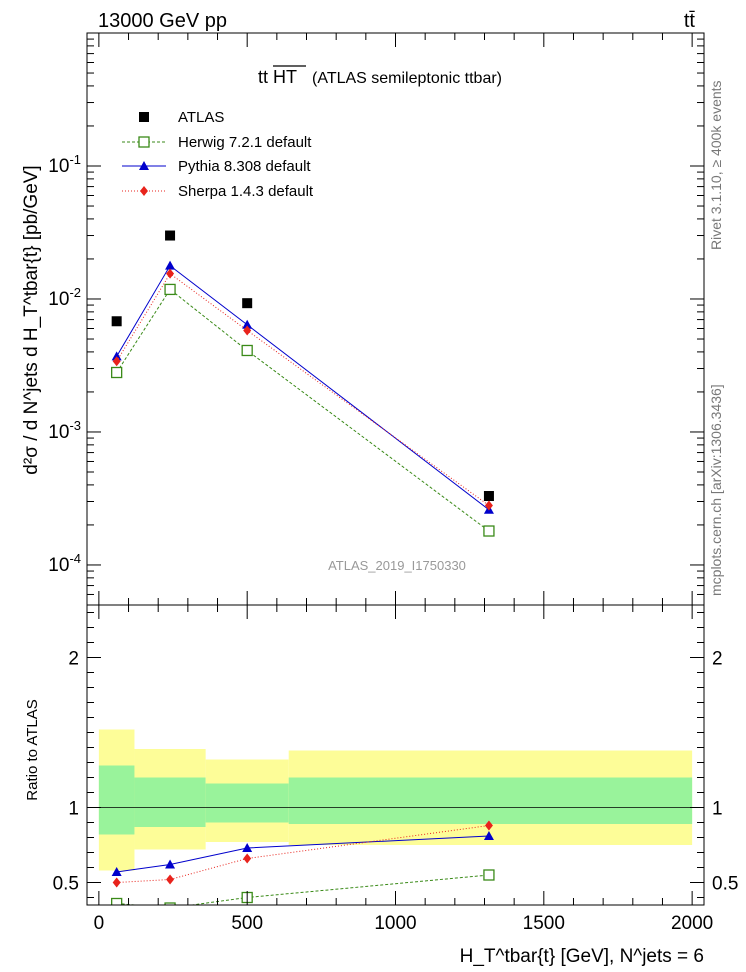 The width and height of the screenshot is (746, 972). I want to click on ratio-y-axis-label: Ratio to ATLAS, so click(32, 749).